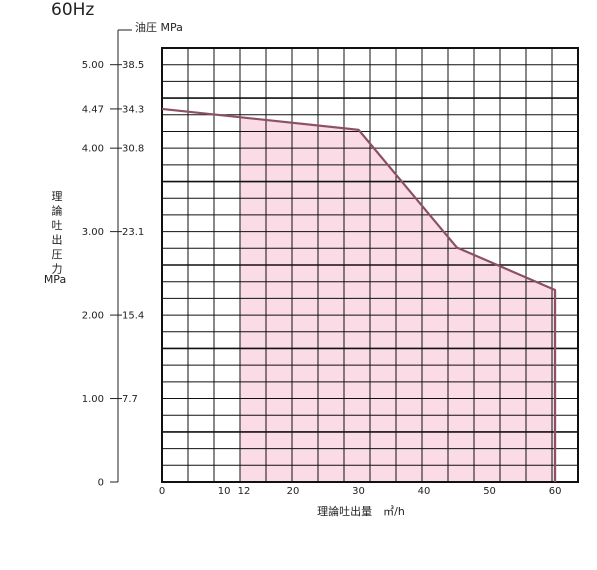  Describe the element at coordinates (133, 316) in the screenshot. I see `oil-tick-label: 15.4` at that location.